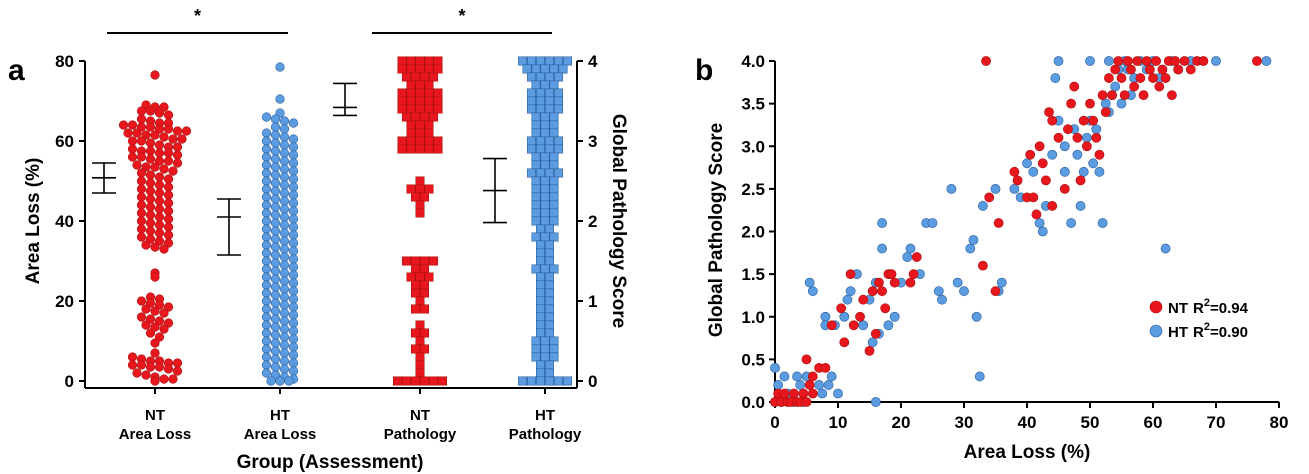 The width and height of the screenshot is (1309, 474). I want to click on legend-ht-marker, so click(1156, 331).